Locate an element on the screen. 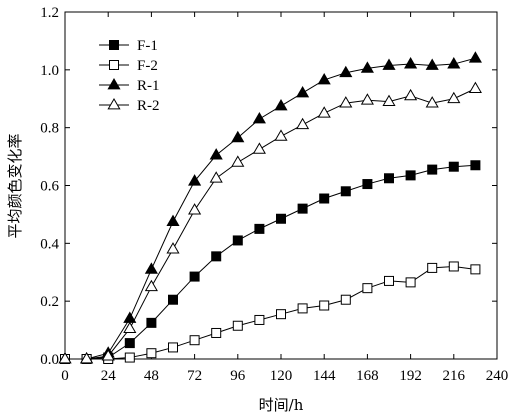 The width and height of the screenshot is (521, 419). x-tick-label: 192 is located at coordinates (410, 376).